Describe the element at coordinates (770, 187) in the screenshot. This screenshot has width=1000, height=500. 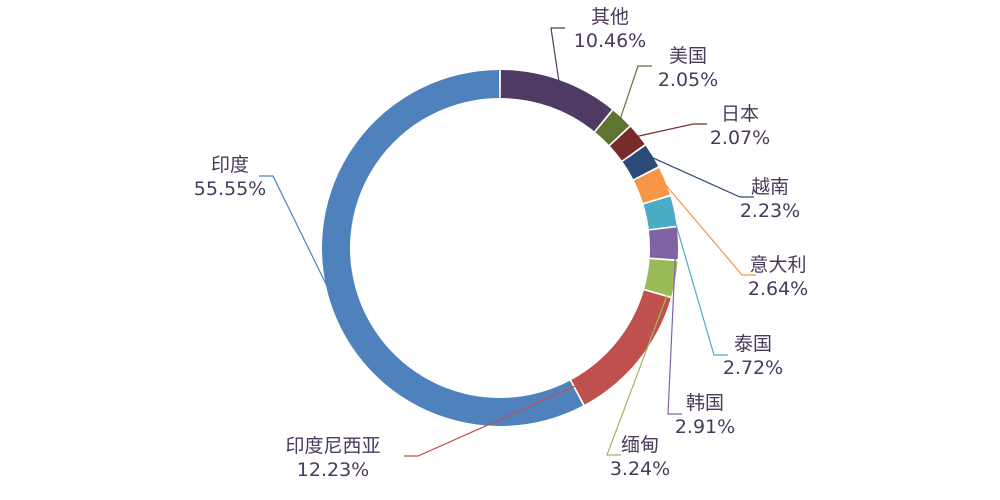
I see `slice-name-label-3: 越南` at that location.